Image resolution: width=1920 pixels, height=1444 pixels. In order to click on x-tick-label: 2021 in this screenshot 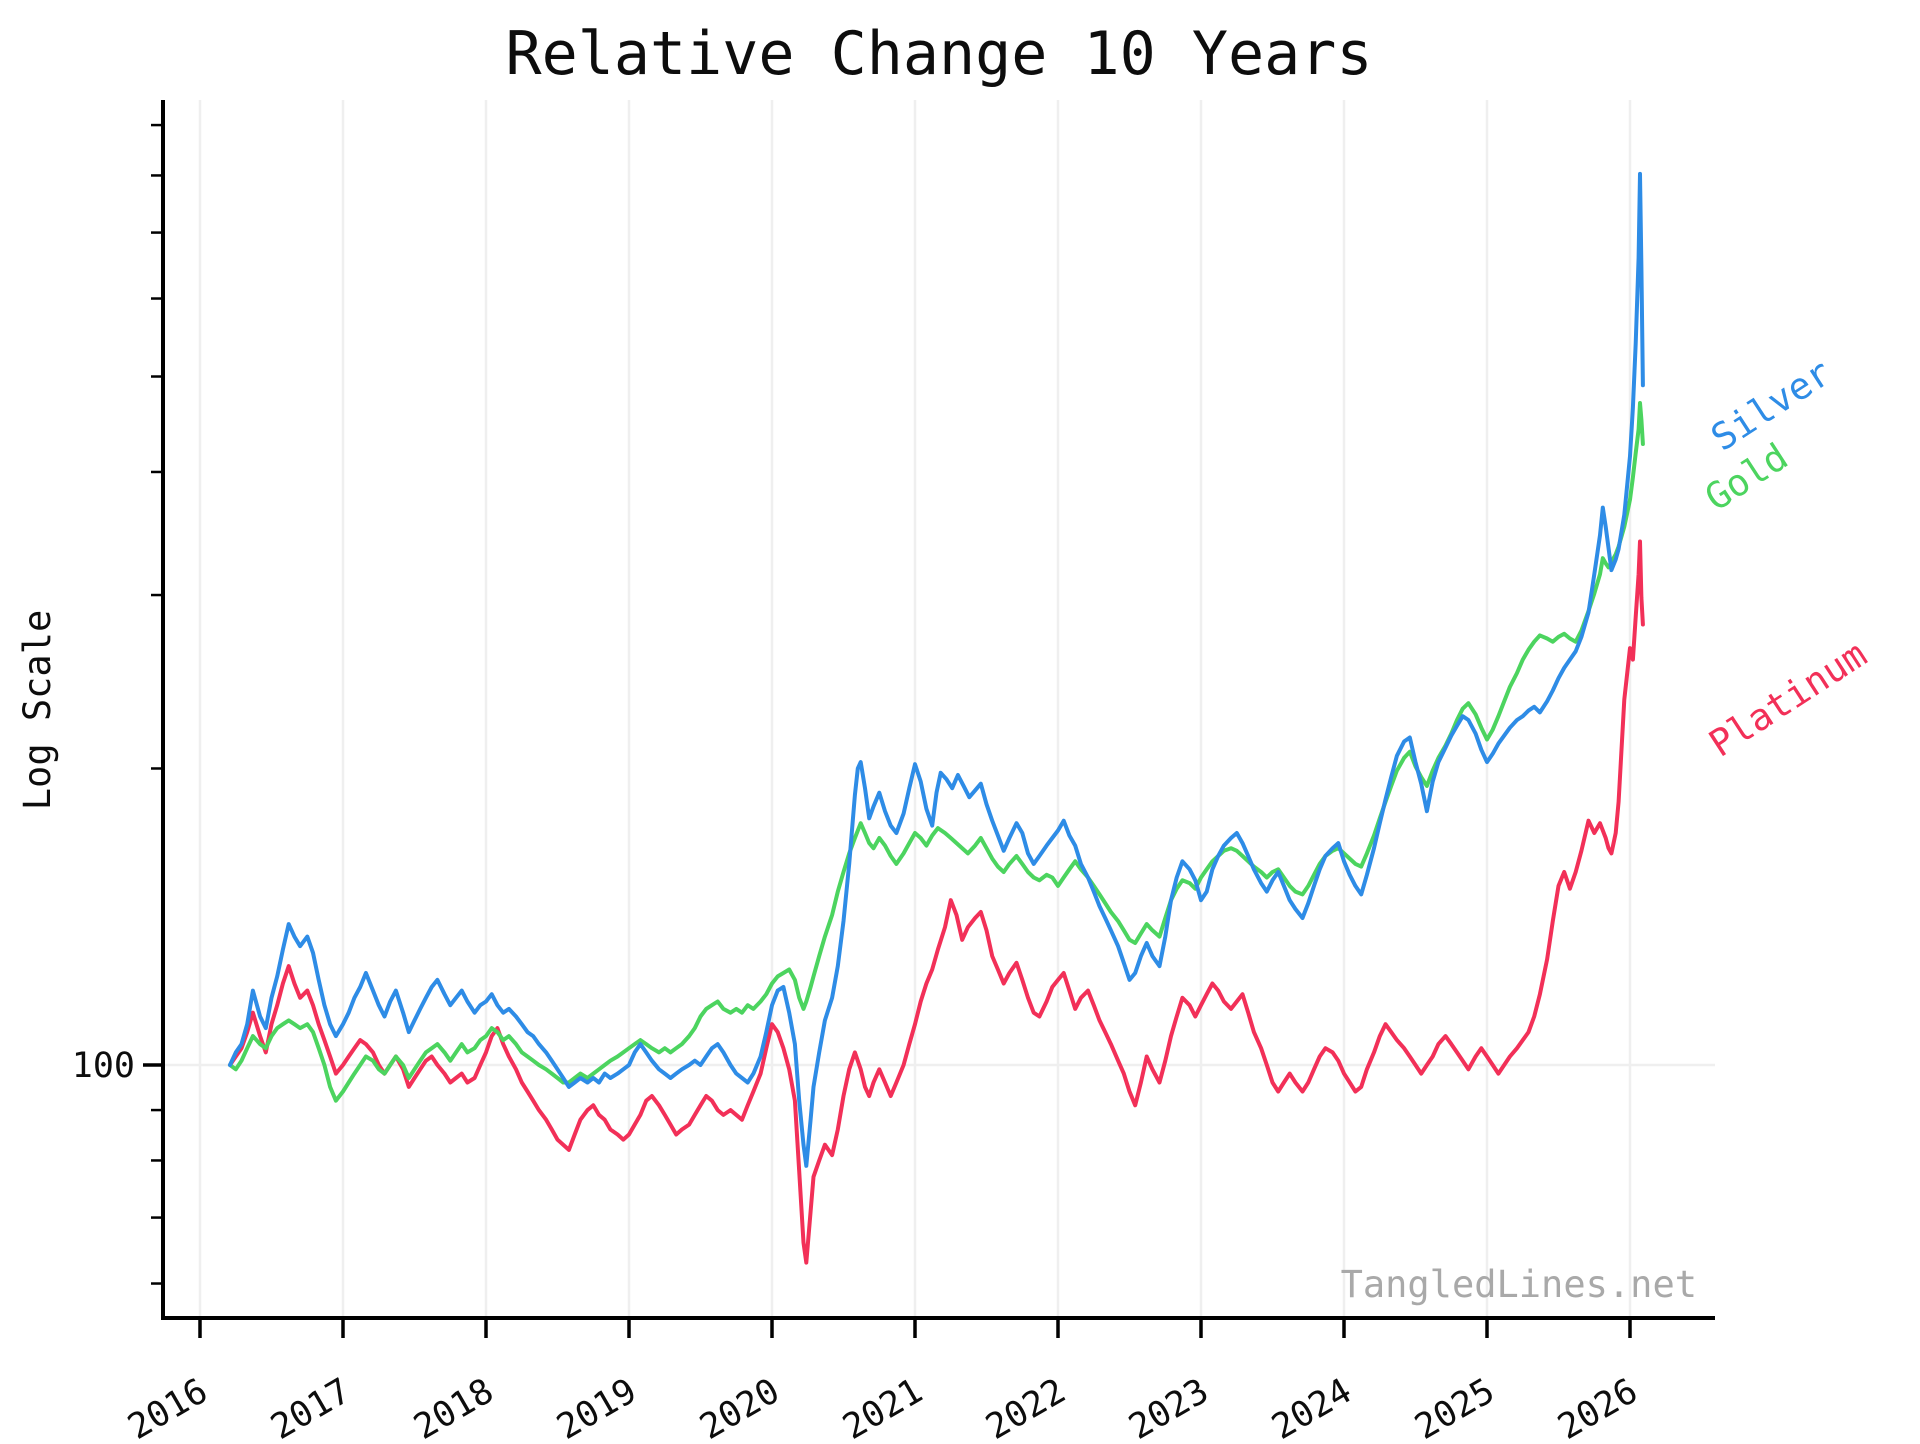, I will do `click(882, 1405)`.